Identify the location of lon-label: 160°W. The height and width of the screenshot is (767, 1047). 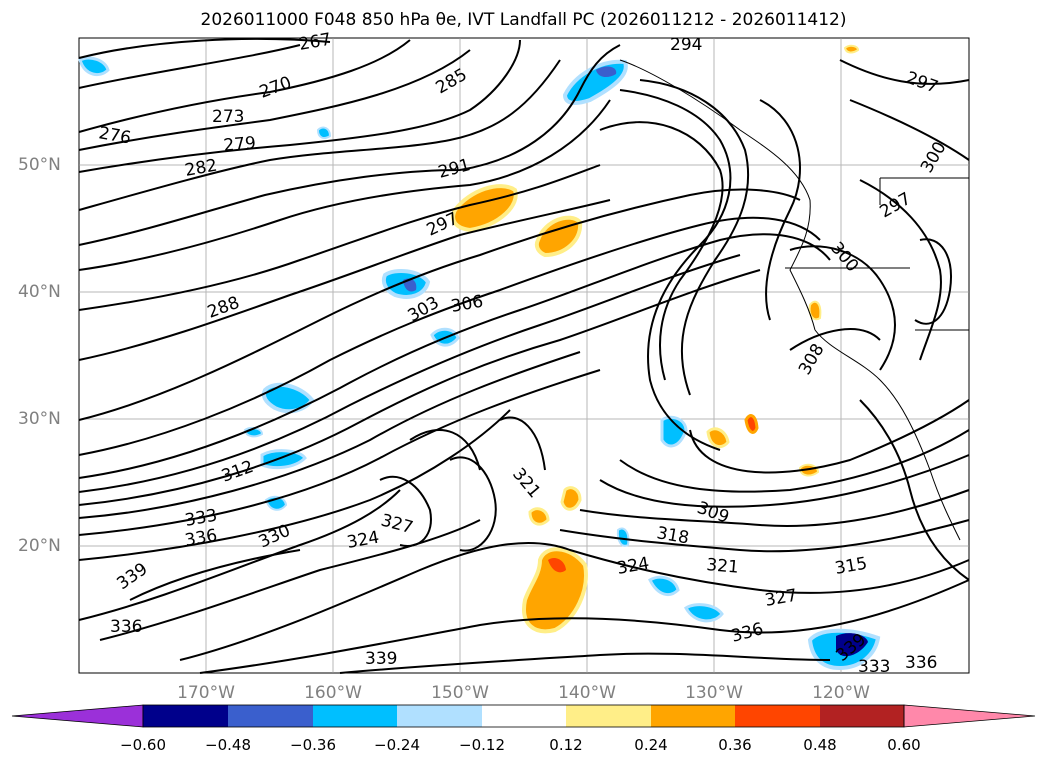
(333, 693).